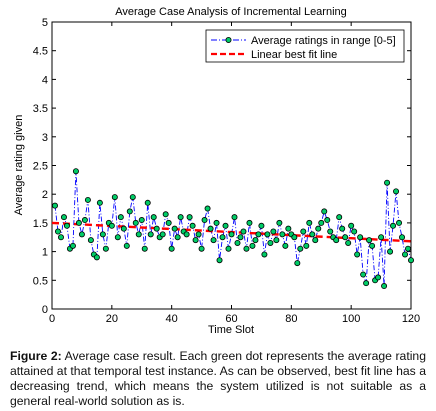 This screenshot has height=411, width=436. Describe the element at coordinates (112, 319) in the screenshot. I see `x-tick-label: 20` at that location.